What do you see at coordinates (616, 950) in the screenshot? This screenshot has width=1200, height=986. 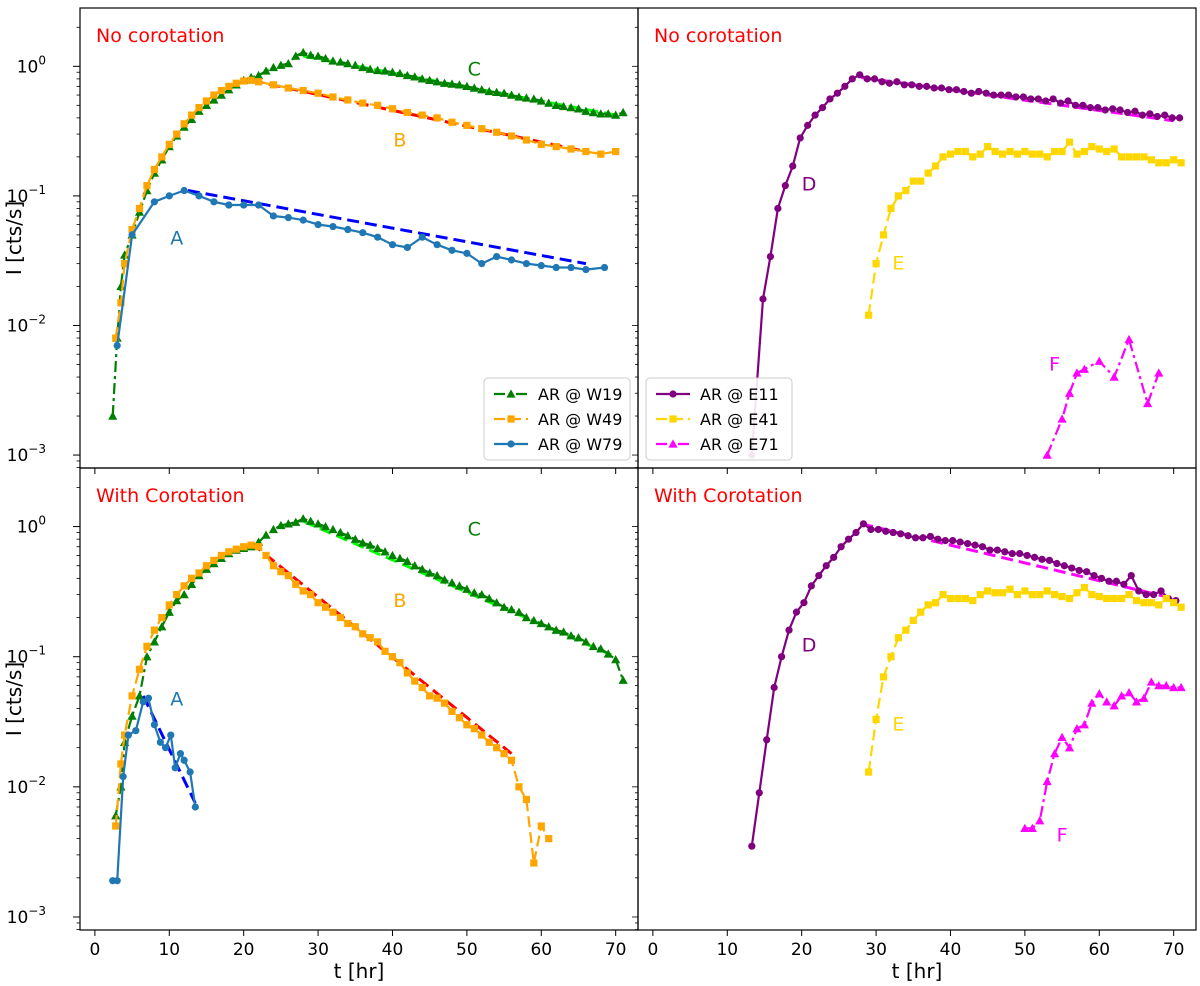 I see `x-tick-label: 70` at bounding box center [616, 950].